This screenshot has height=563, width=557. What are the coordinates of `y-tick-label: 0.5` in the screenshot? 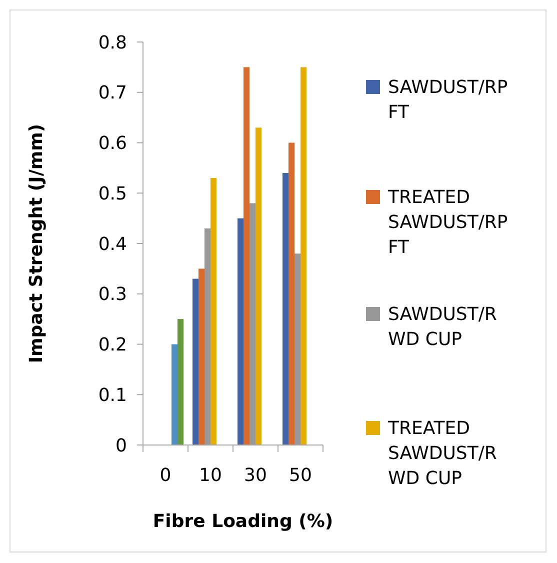 It's located at (112, 193).